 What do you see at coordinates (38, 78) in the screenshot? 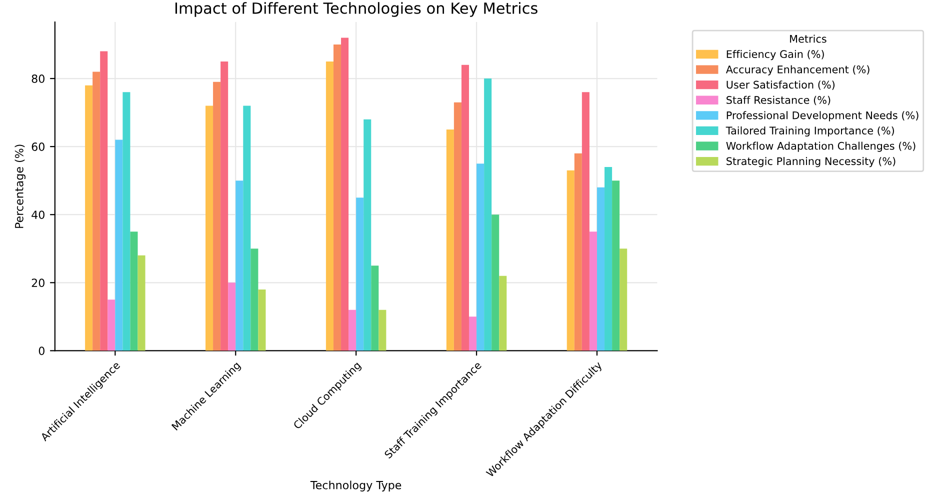
I see `y-tick-label: 80` at bounding box center [38, 78].